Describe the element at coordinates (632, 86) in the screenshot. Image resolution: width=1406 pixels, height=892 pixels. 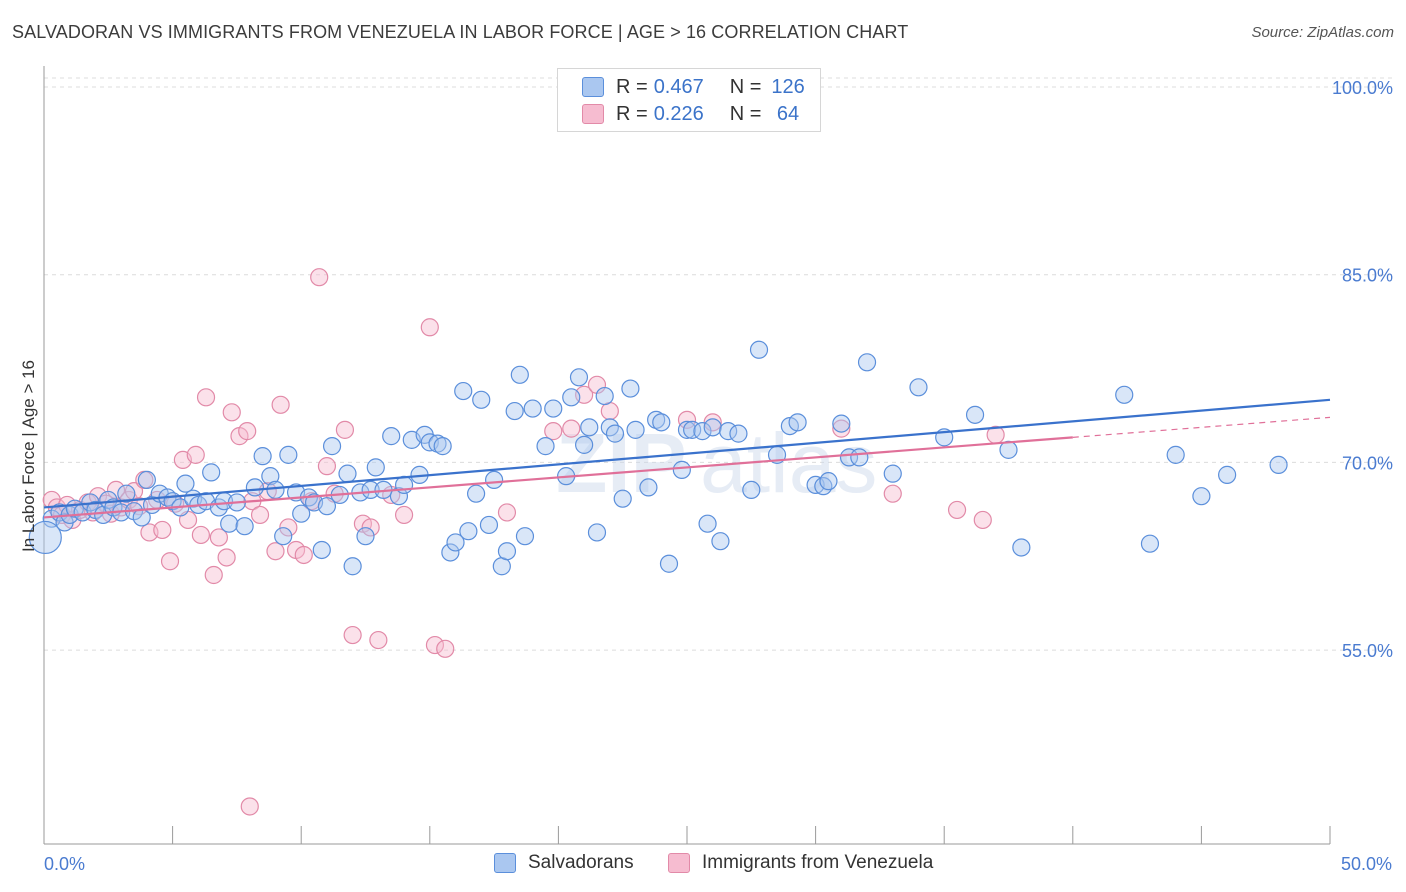
I see `legend-r-label-1: R =` at that location.